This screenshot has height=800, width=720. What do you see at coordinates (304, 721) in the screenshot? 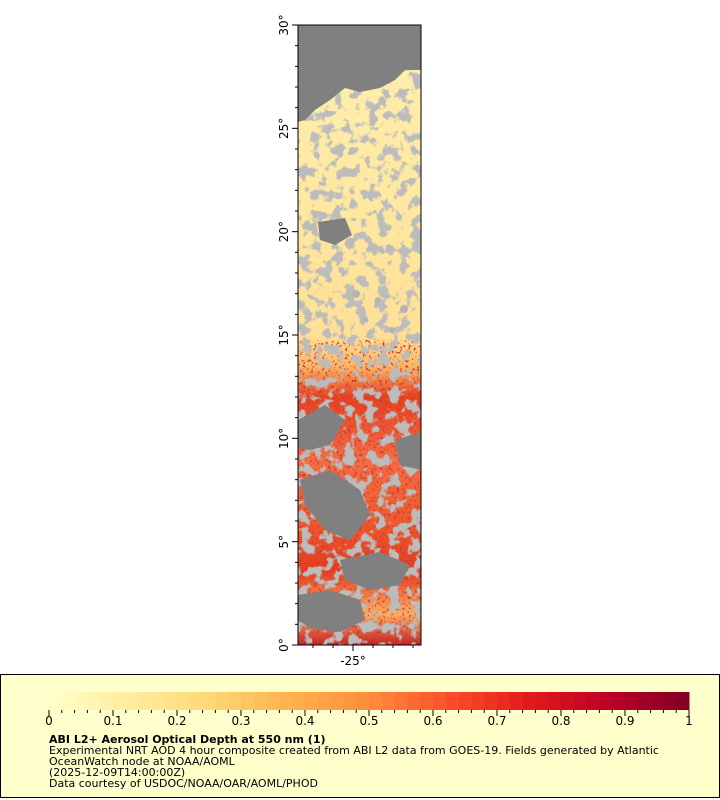
I see `colorbar-tick-label: 0.4` at bounding box center [304, 721].